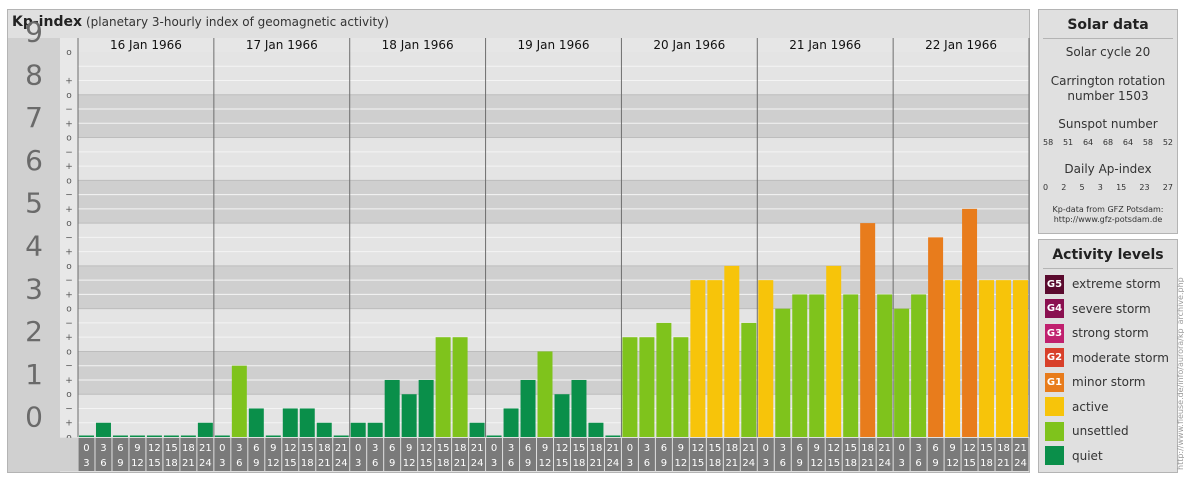 This screenshot has width=1184, height=480. What do you see at coordinates (1100, 187) in the screenshot?
I see `ap-value: 3` at bounding box center [1100, 187].